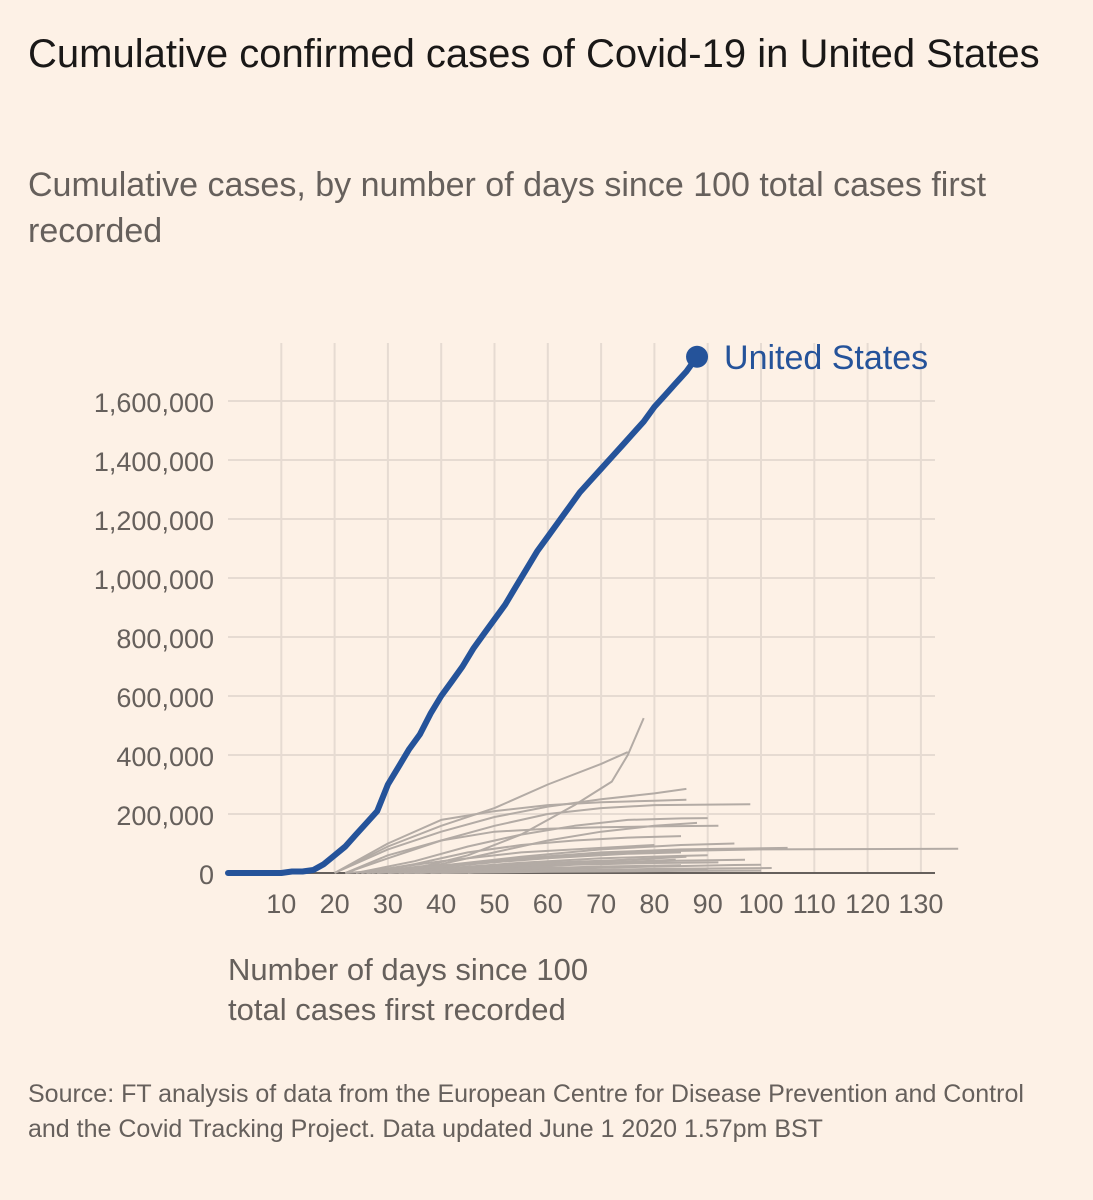  I want to click on y-tick-label: 1,400,000, so click(154, 462).